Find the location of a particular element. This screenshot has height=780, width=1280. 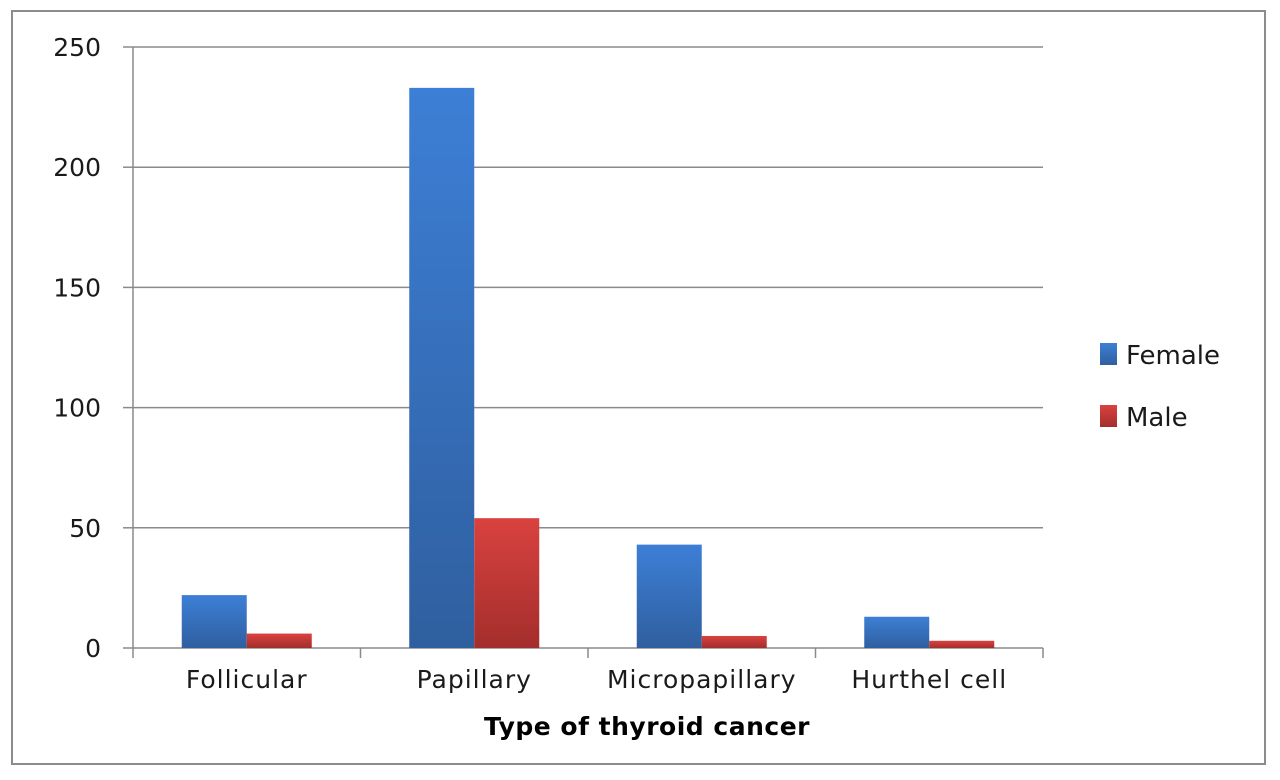

bar-female-follicular is located at coordinates (214, 621).